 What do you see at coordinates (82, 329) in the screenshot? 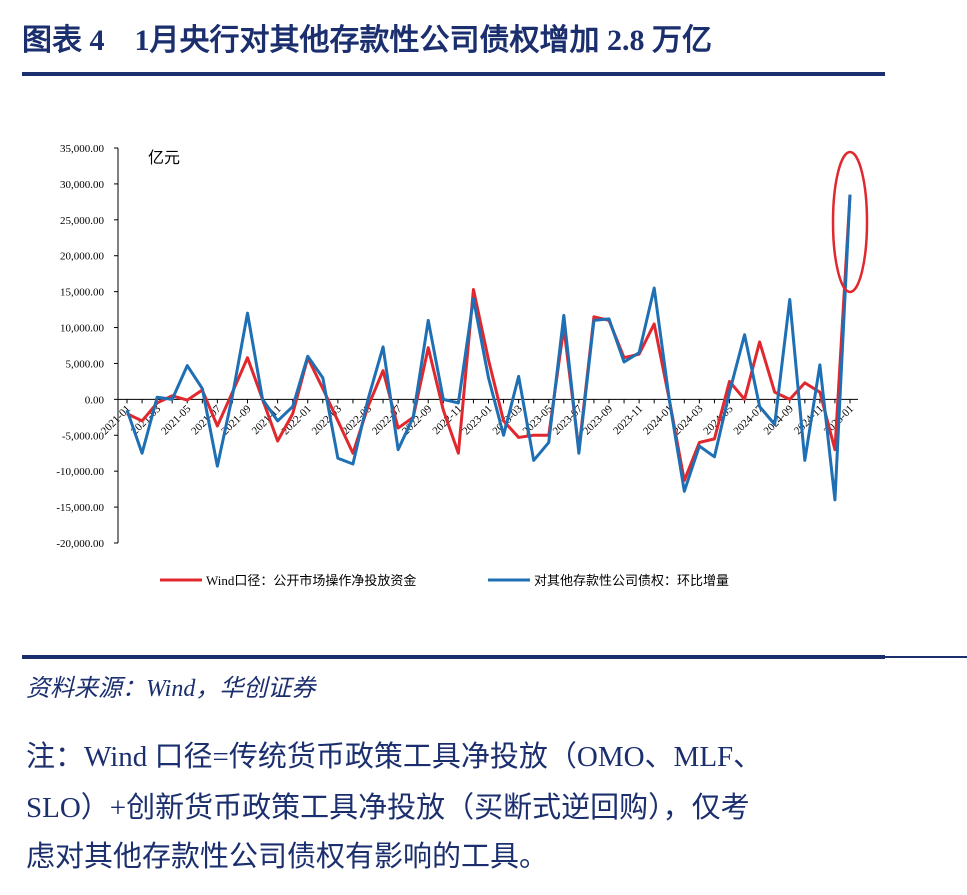
I see `y-tick-label: 10,000.00` at bounding box center [82, 329].